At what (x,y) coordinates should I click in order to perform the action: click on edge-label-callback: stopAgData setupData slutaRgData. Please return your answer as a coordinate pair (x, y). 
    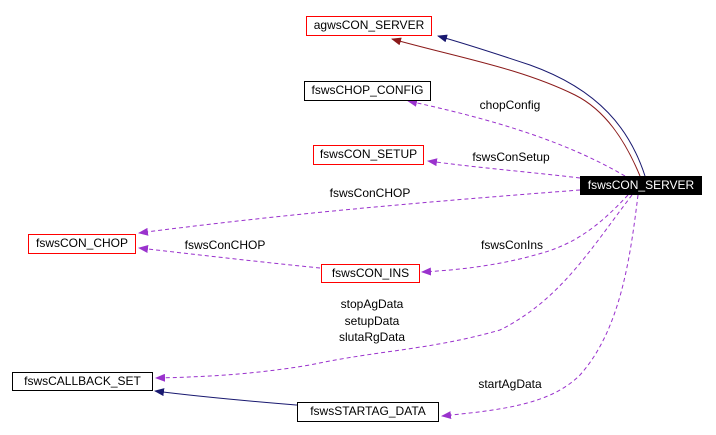
    Looking at the image, I should click on (372, 321).